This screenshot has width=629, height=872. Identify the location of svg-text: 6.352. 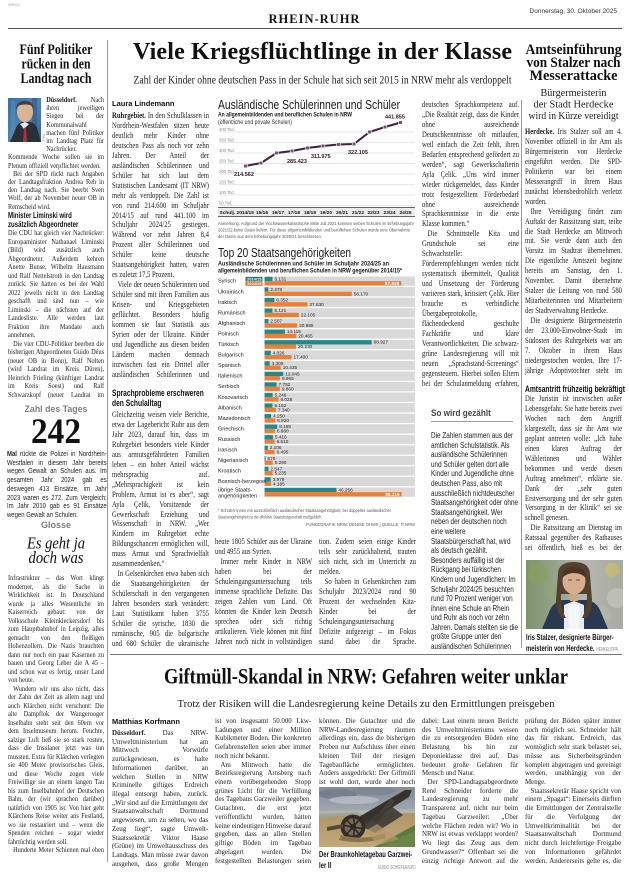
(282, 300).